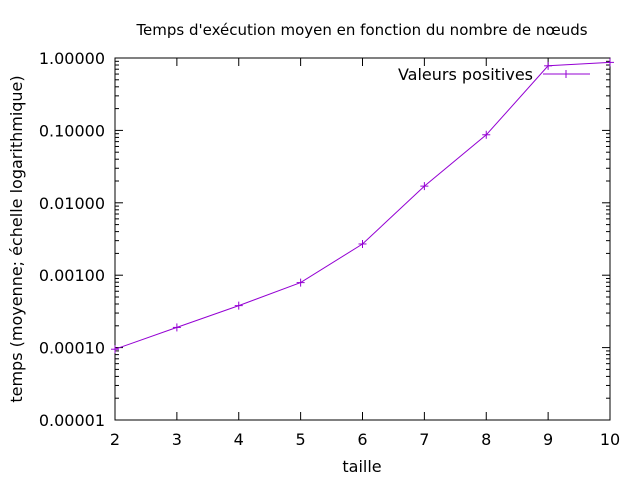  I want to click on x-tick-label: 2, so click(115, 439).